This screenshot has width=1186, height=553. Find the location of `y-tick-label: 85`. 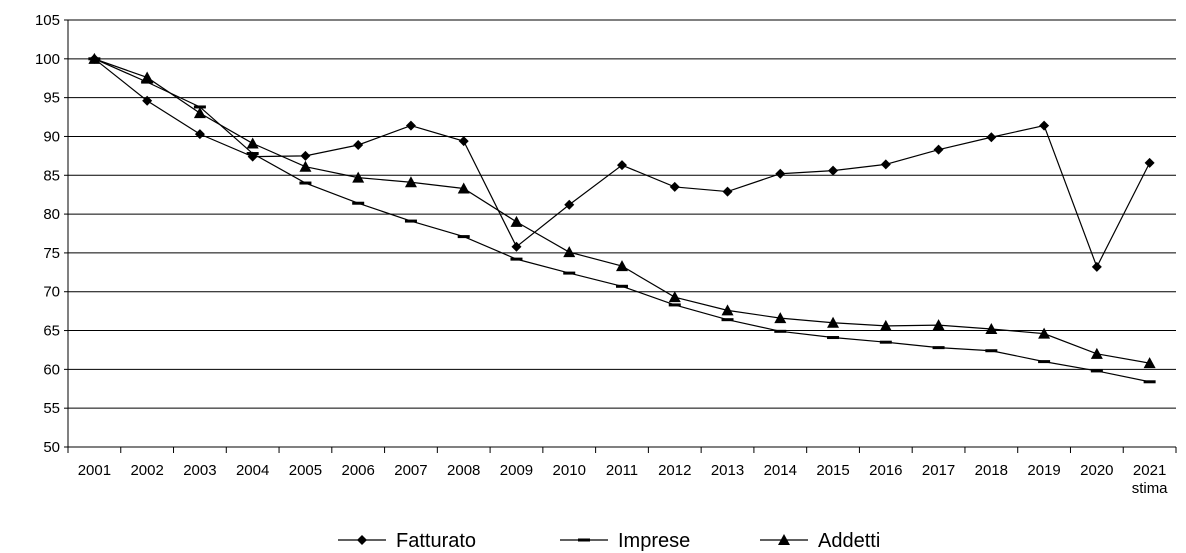

y-tick-label: 85 is located at coordinates (51, 175).